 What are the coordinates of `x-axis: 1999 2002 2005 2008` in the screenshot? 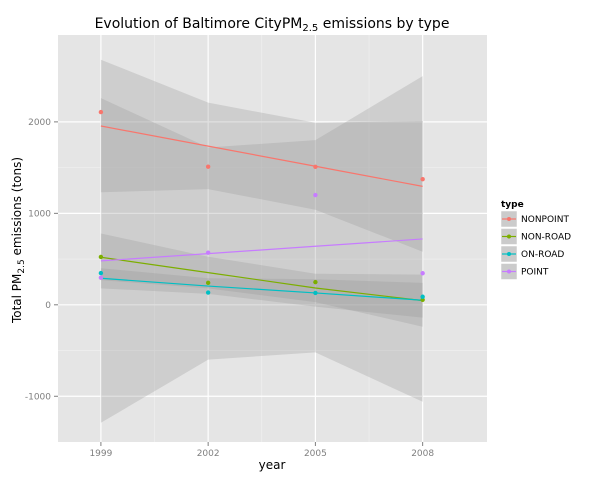 It's located at (261, 450).